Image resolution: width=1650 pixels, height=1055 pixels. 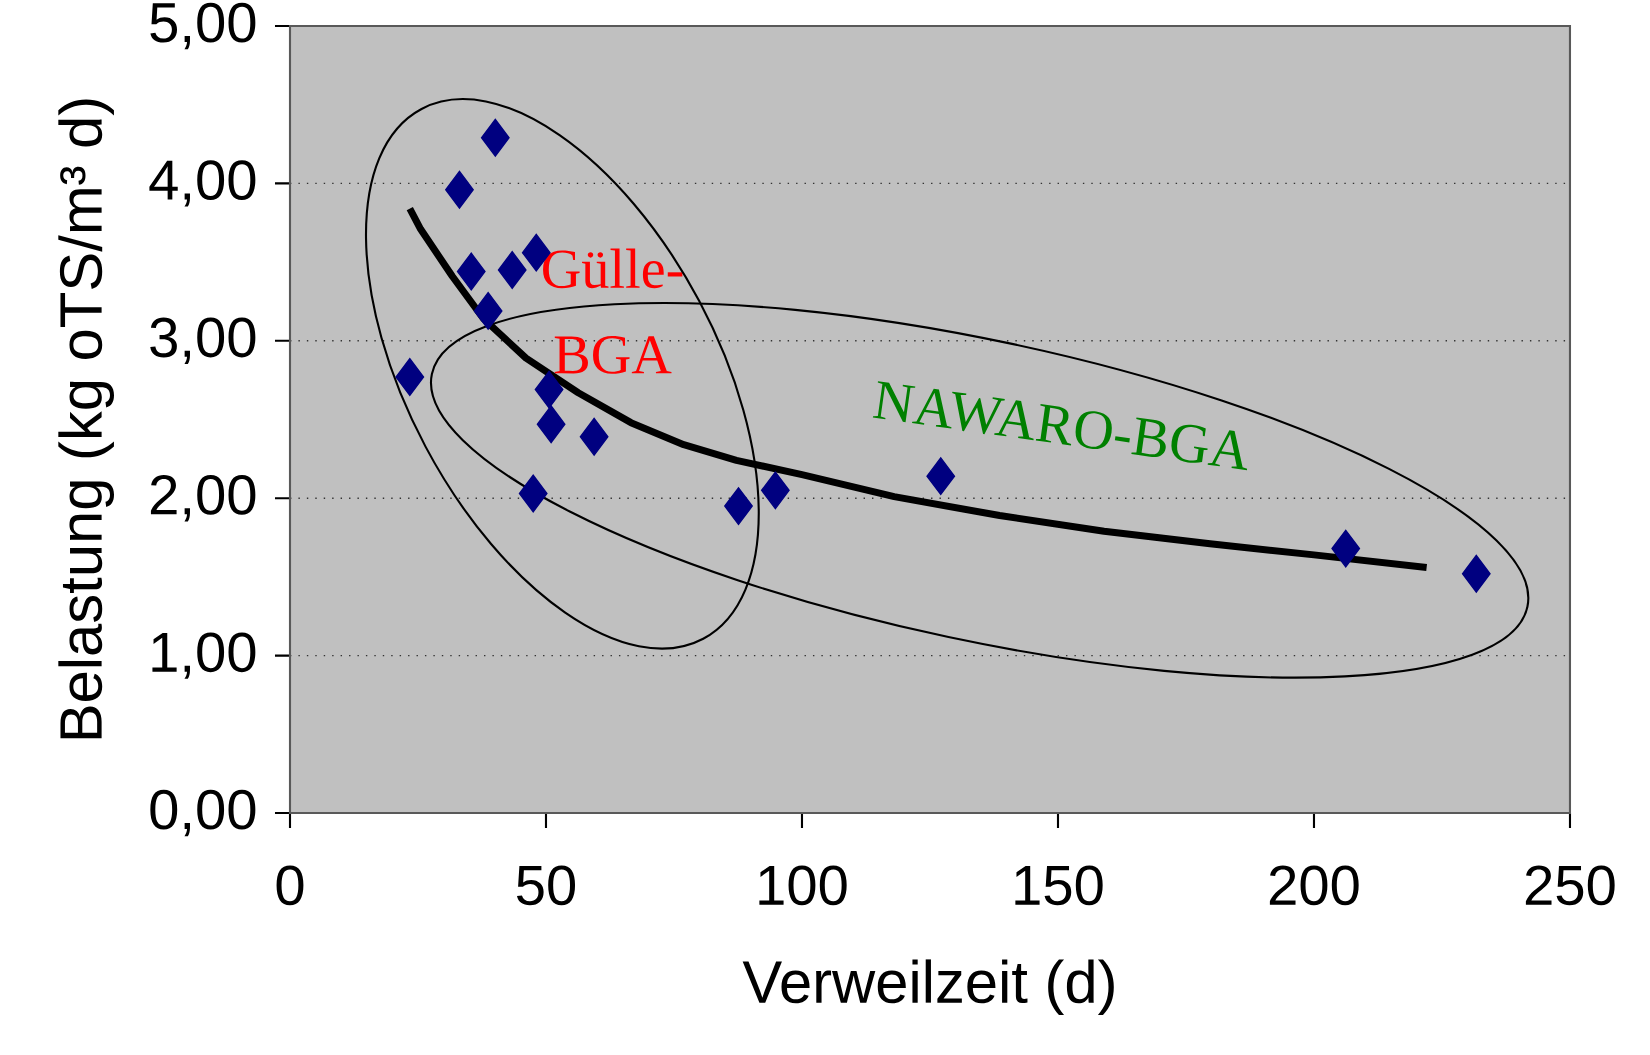 What do you see at coordinates (1059, 885) in the screenshot?
I see `x-tick-label: 150` at bounding box center [1059, 885].